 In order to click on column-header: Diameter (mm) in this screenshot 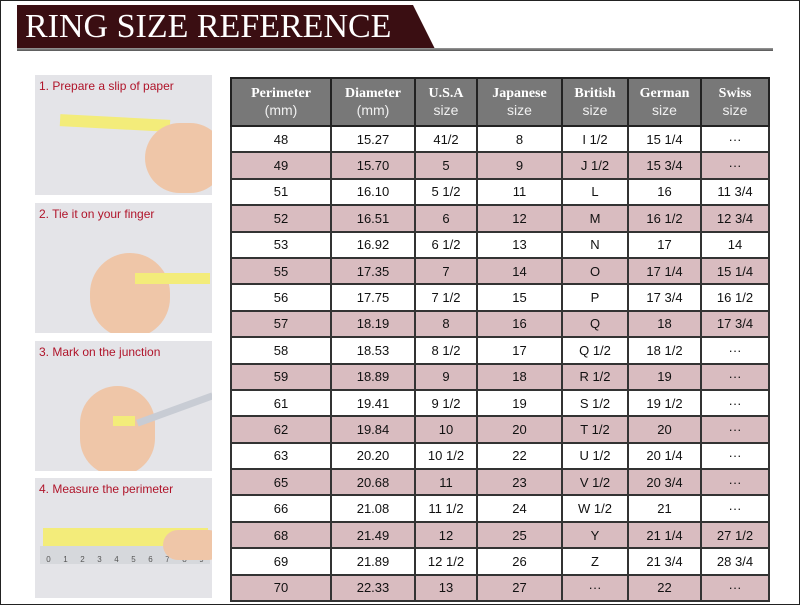, I will do `click(373, 102)`.